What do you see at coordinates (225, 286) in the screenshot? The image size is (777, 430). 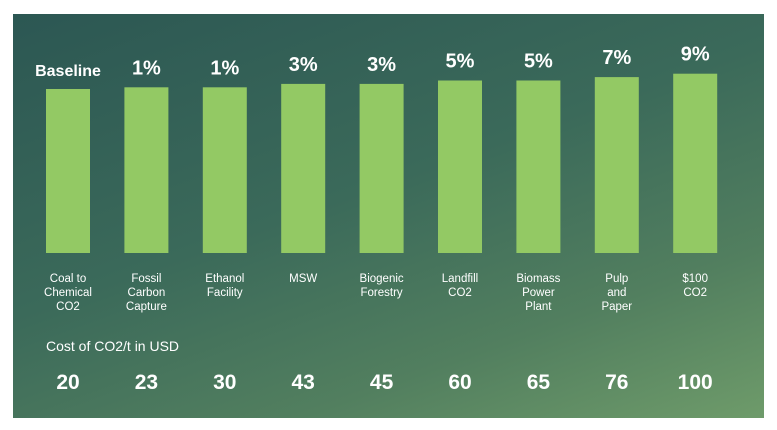 I see `category-label-3: Ethanol Facility` at bounding box center [225, 286].